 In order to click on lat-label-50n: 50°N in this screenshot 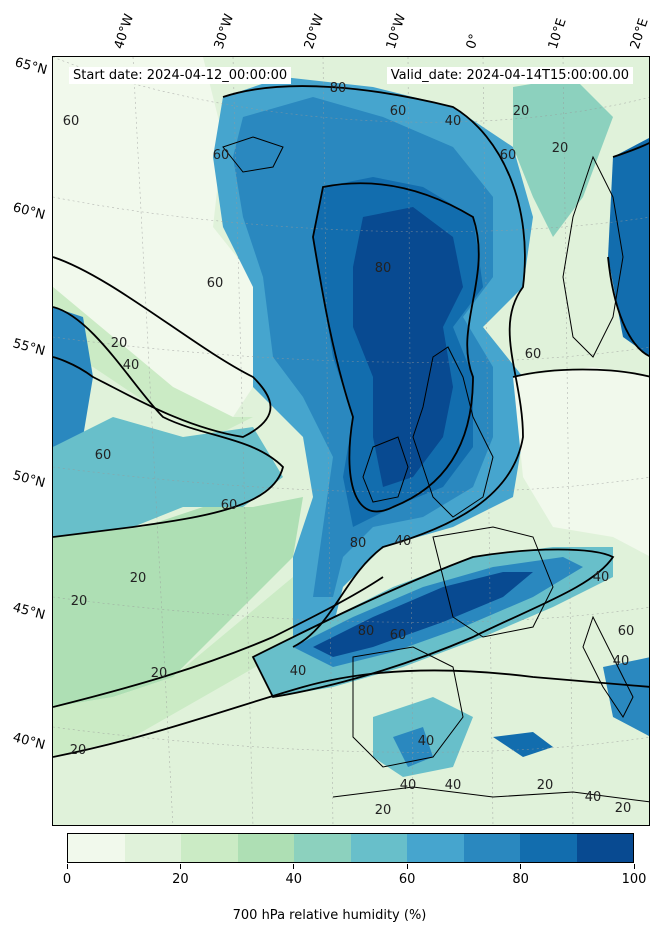, I will do `click(29, 480)`.